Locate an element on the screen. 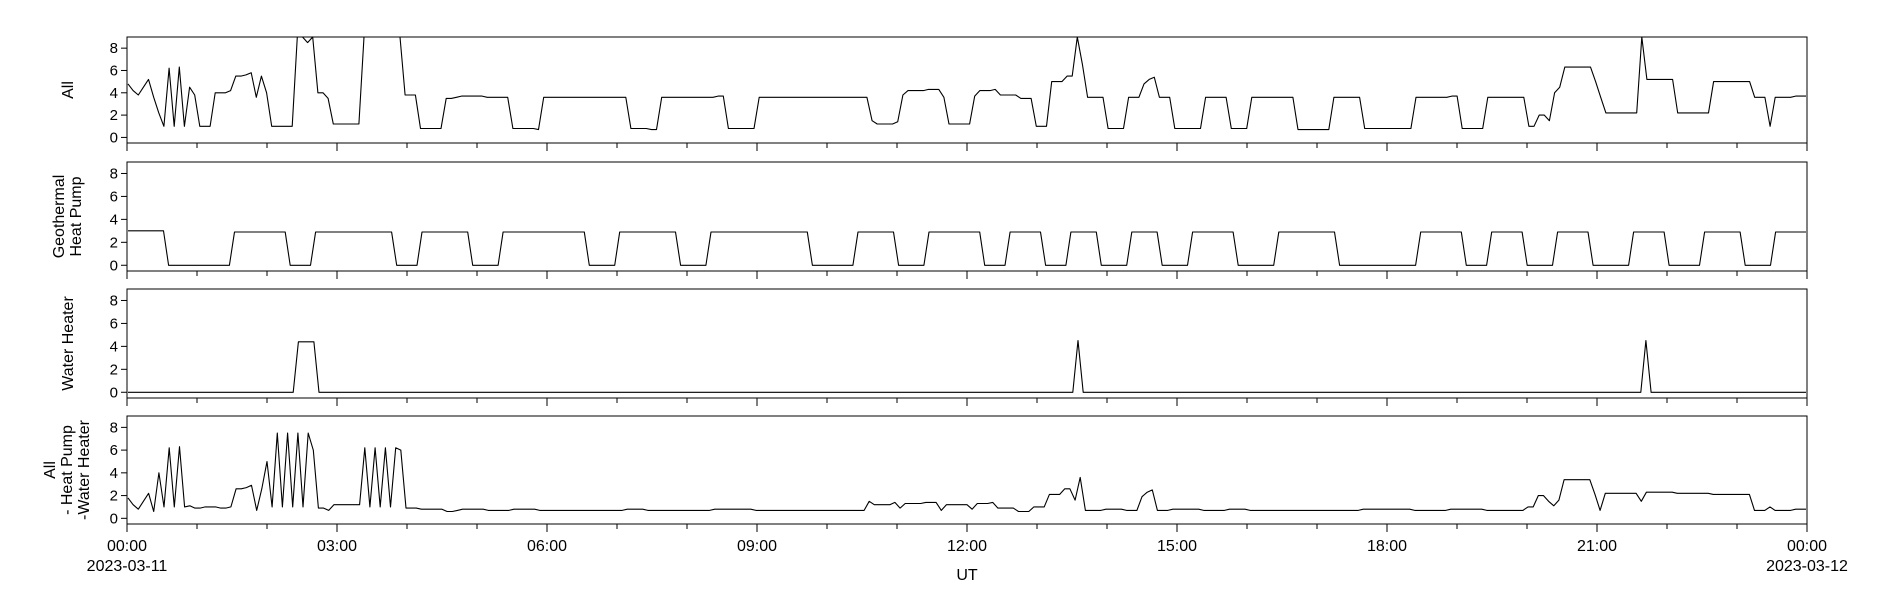 This screenshot has width=1903, height=607. x-tick-label: 15:00 is located at coordinates (1177, 546).